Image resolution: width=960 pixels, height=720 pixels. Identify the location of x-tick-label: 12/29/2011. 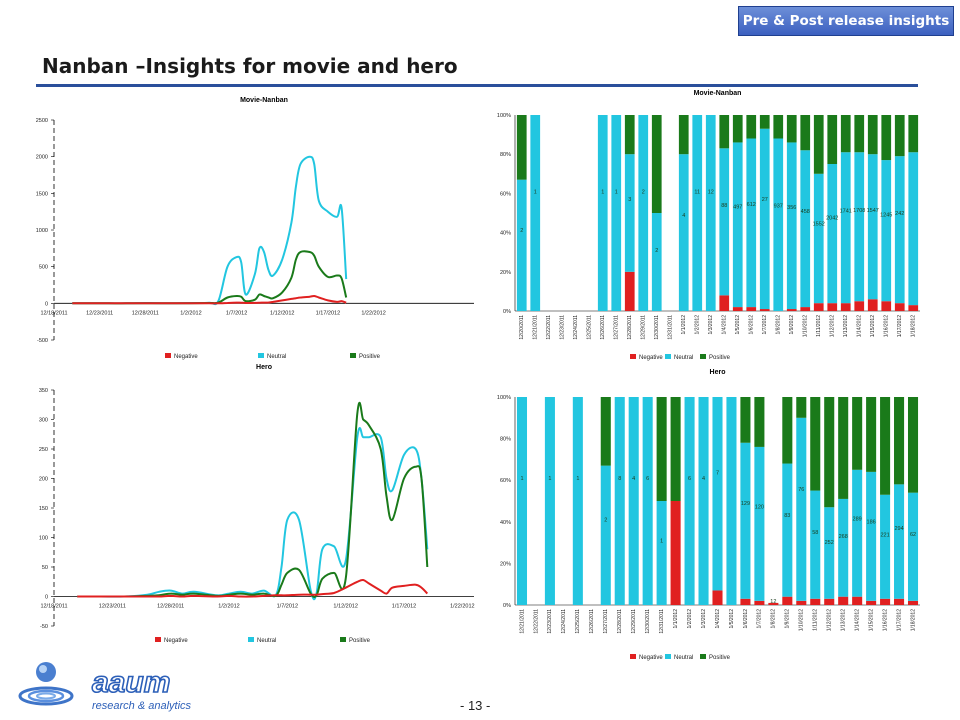
(644, 327).